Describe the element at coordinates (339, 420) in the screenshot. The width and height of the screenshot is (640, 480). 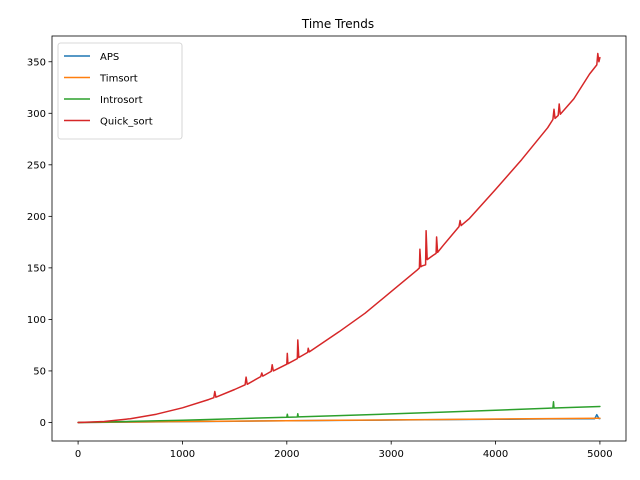
I see `series-line-timsort` at that location.